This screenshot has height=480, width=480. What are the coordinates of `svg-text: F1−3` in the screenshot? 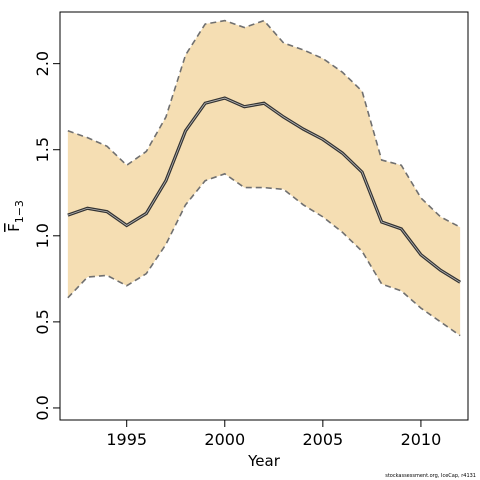 It's located at (15, 216).